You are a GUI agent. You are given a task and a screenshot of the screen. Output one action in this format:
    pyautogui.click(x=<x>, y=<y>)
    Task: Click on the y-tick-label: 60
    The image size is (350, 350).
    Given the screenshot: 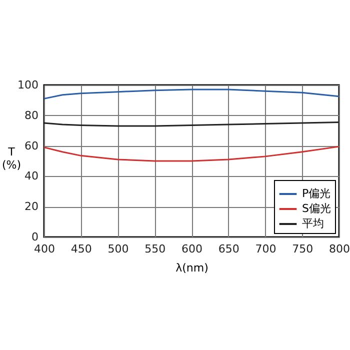 What is the action you would take?
    pyautogui.click(x=31, y=145)
    